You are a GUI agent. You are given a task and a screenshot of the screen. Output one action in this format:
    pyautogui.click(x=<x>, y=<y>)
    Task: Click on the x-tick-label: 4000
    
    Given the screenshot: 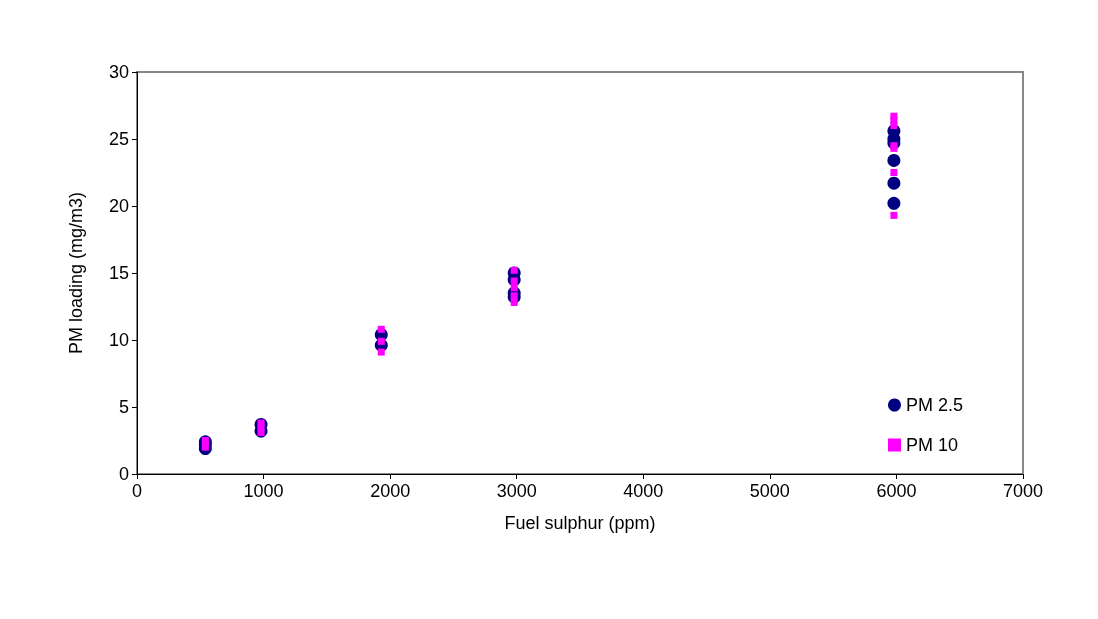 What is the action you would take?
    pyautogui.click(x=643, y=491)
    